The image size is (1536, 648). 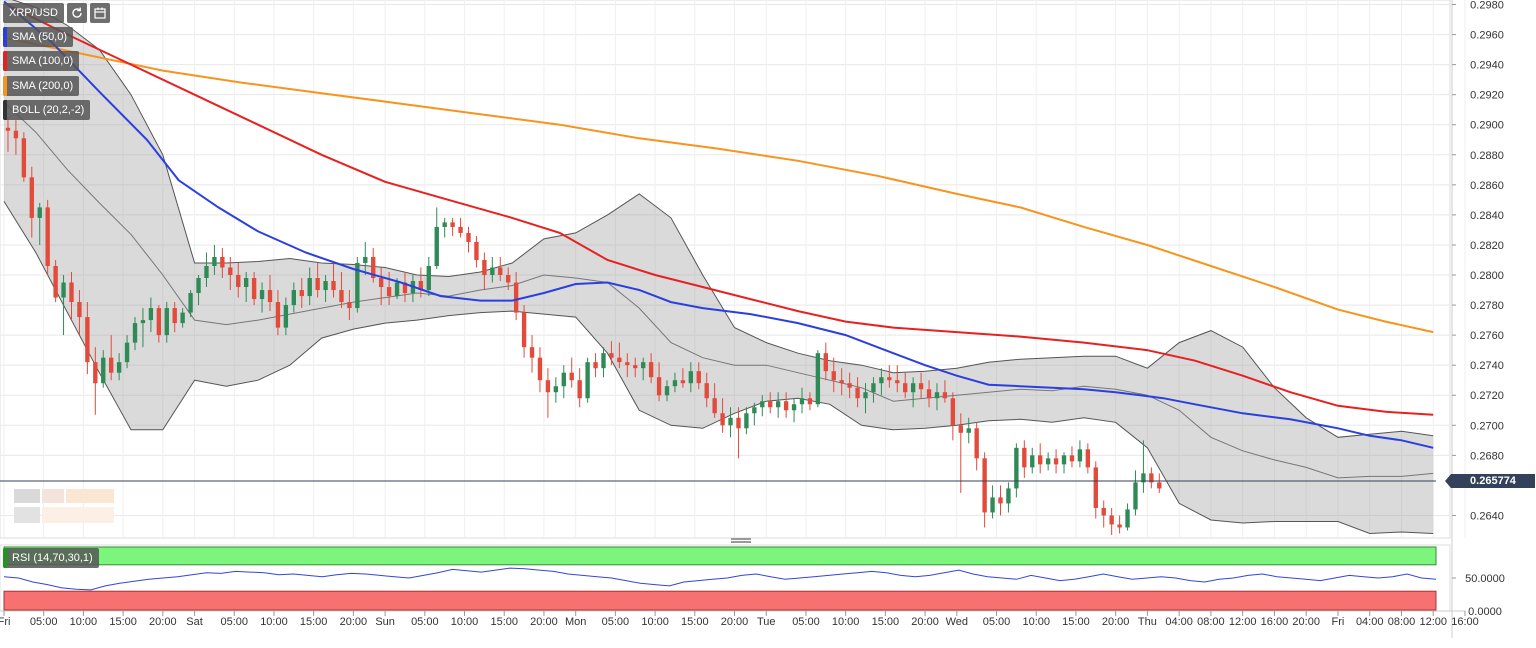 I want to click on indicator-sma200: SMA (200,0), so click(x=41, y=86).